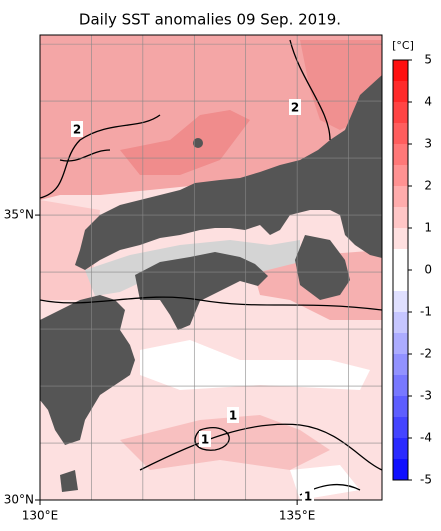 The image size is (441, 531). I want to click on colorbar-tick-label: -1, so click(426, 312).